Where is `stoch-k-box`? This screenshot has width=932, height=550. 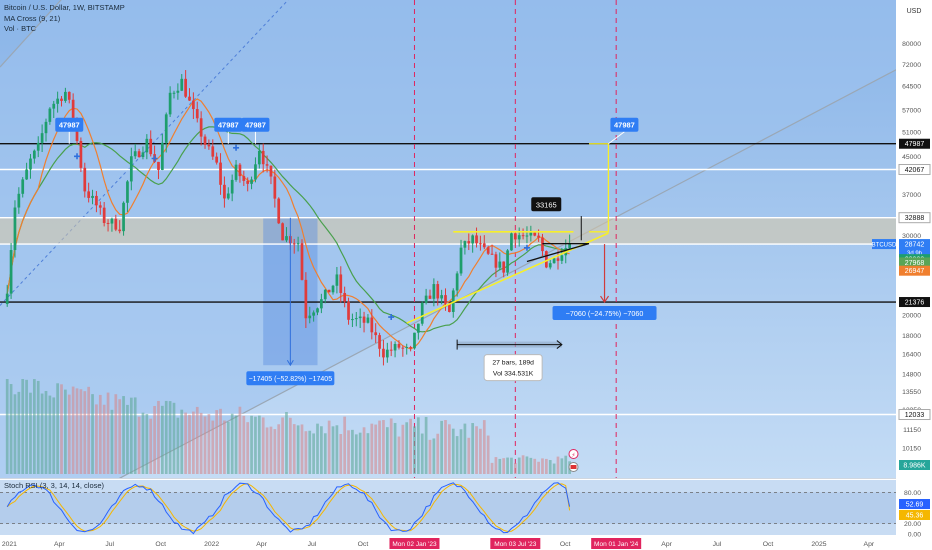
stoch-k-box is located at coordinates (914, 504).